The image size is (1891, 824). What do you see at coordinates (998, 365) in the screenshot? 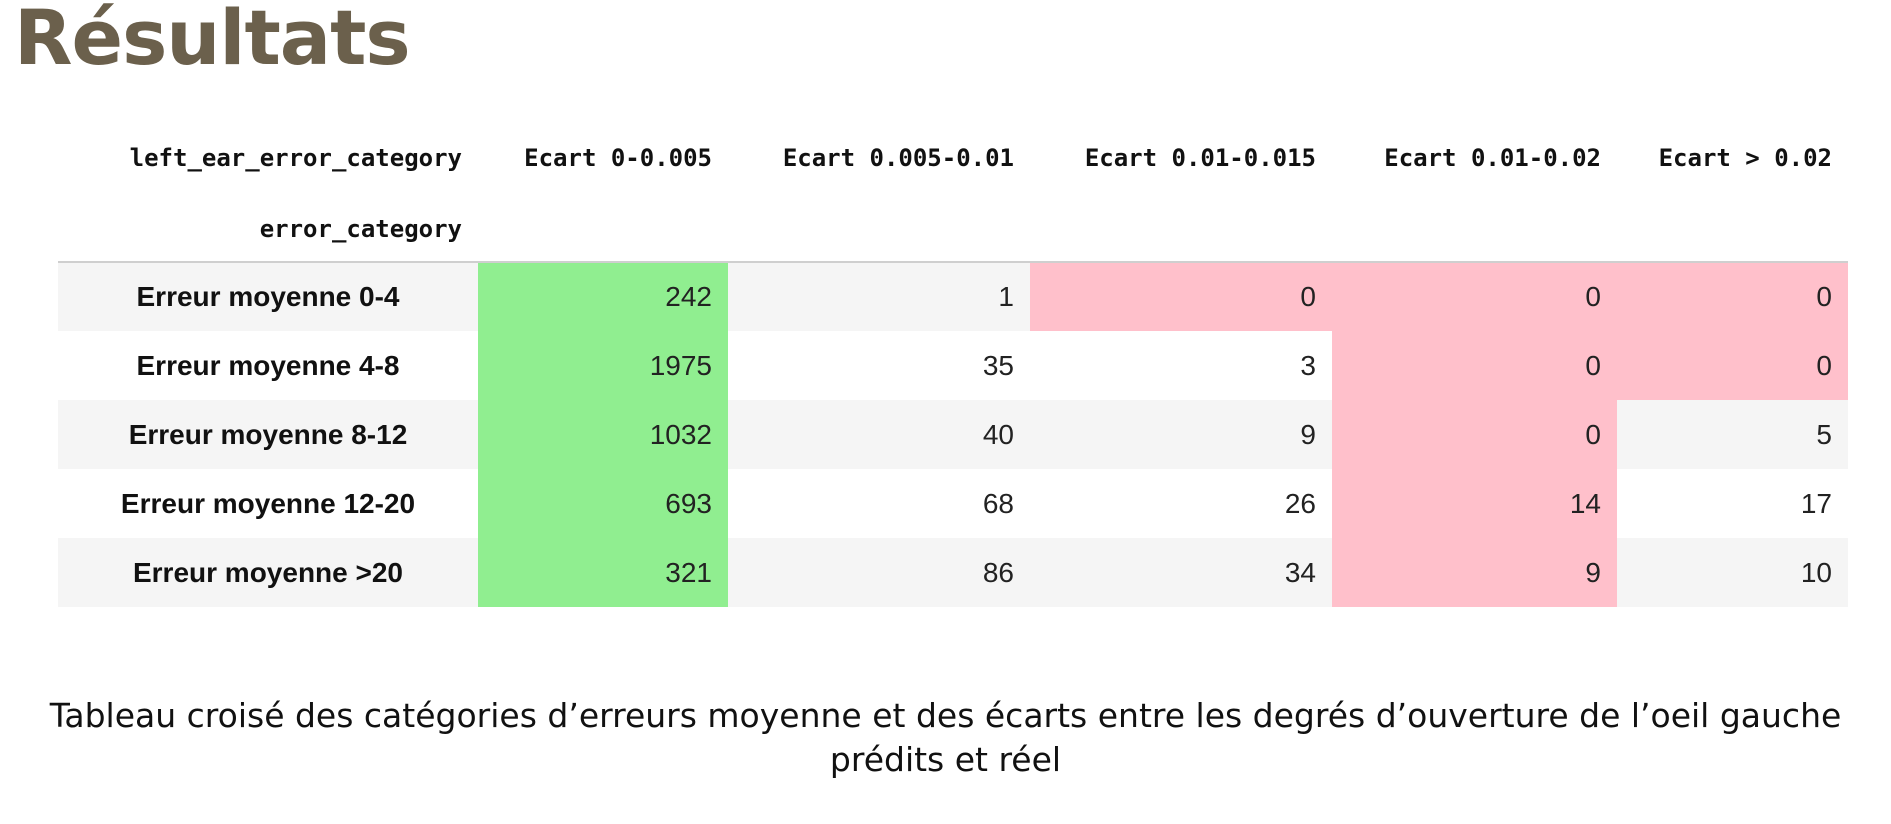
I see `table-cell: 35` at bounding box center [998, 365].